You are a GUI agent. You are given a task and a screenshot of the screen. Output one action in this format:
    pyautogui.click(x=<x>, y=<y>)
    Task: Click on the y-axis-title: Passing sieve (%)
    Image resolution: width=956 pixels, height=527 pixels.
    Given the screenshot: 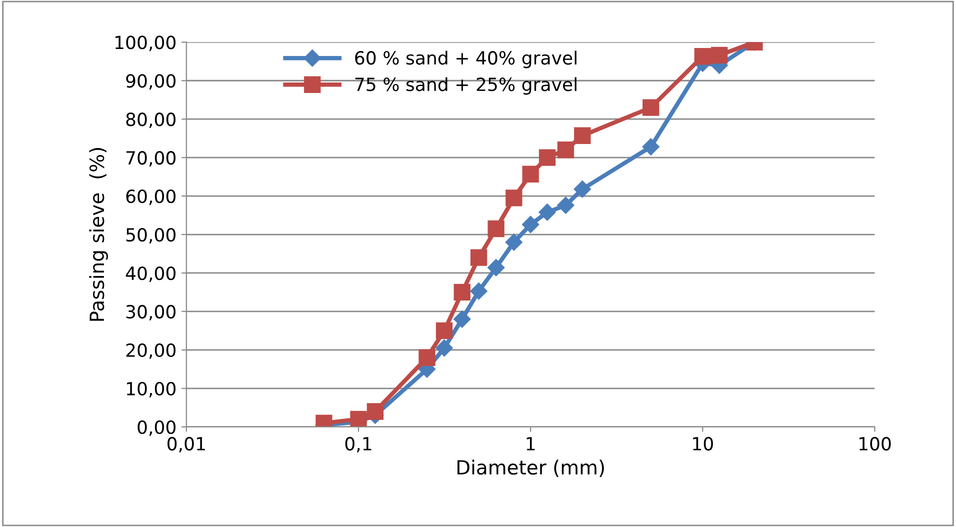 What is the action you would take?
    pyautogui.click(x=98, y=234)
    